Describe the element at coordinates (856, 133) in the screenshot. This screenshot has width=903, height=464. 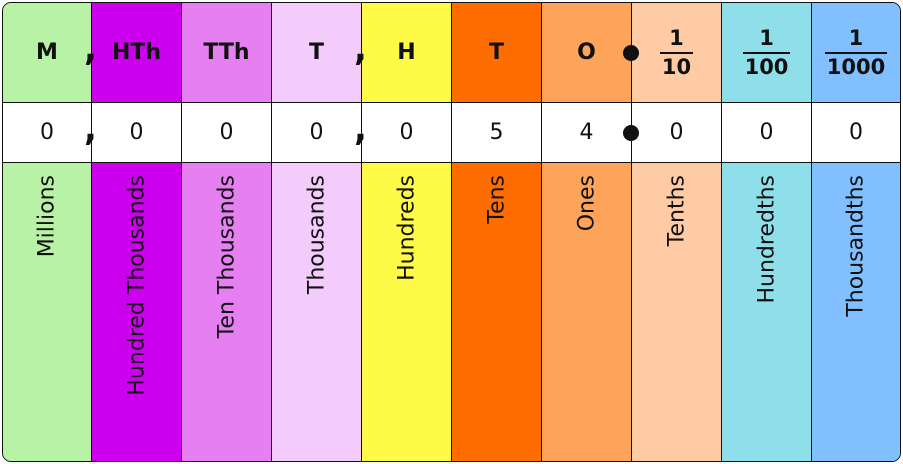
I see `digit-thousandths: 0` at that location.